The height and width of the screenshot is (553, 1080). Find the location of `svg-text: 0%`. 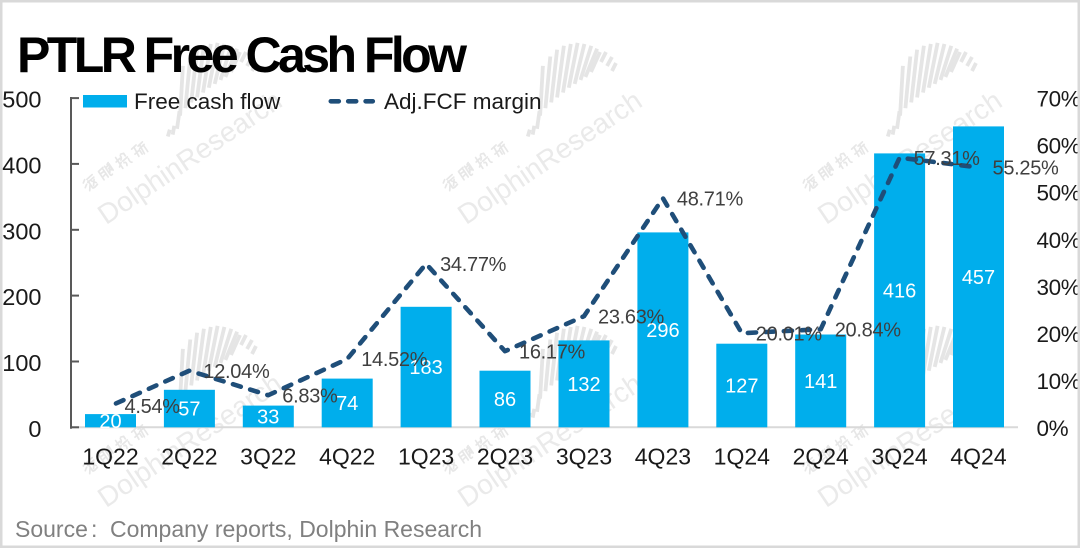

svg-text: 0% is located at coordinates (1053, 428).